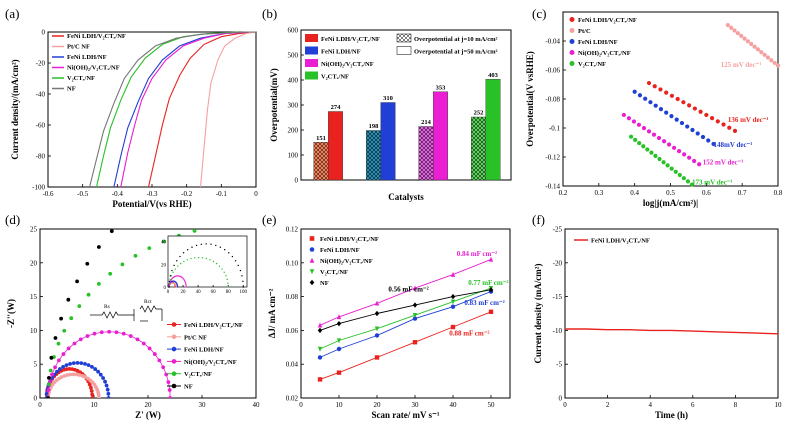  What do you see at coordinates (336, 107) in the screenshot?
I see `bar-value-label: 274` at bounding box center [336, 107].